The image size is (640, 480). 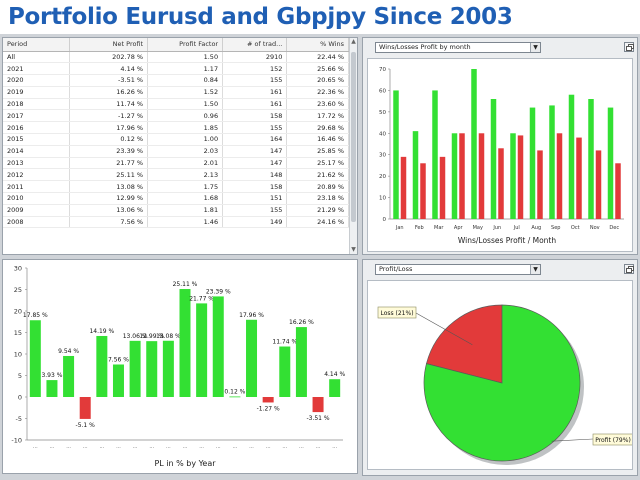 What do you see at coordinates (255, 187) in the screenshot?
I see `table-cell: 158` at bounding box center [255, 187].